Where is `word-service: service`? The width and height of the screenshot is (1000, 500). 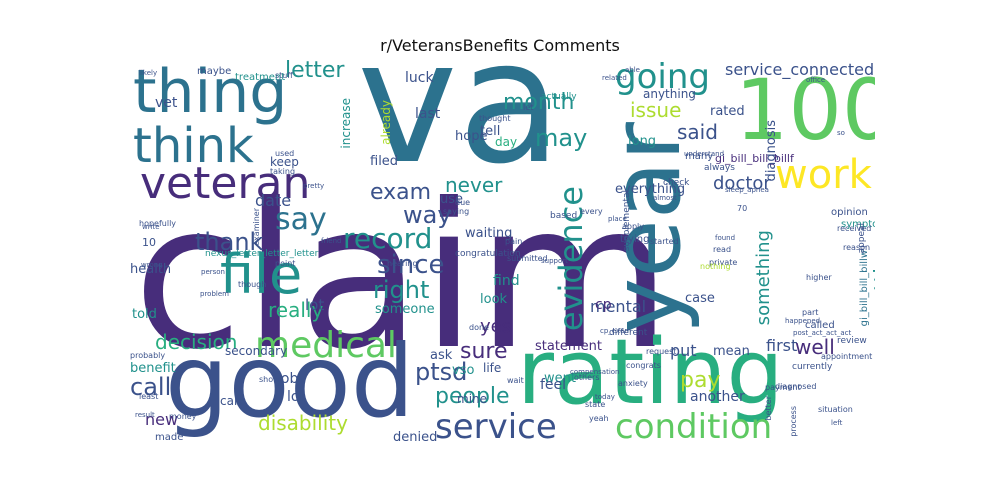 word-service: service is located at coordinates (496, 427).